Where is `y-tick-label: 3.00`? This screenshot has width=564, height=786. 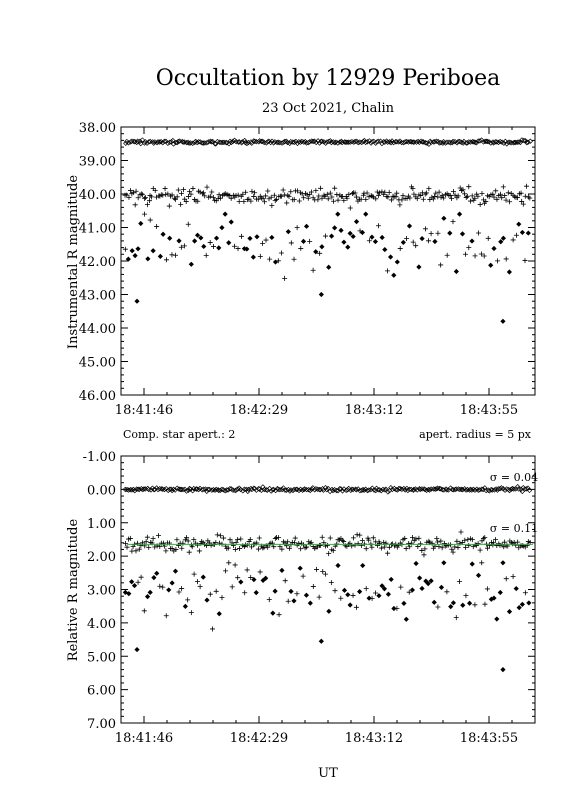 y-tick-label: 3.00 is located at coordinates (101, 591).